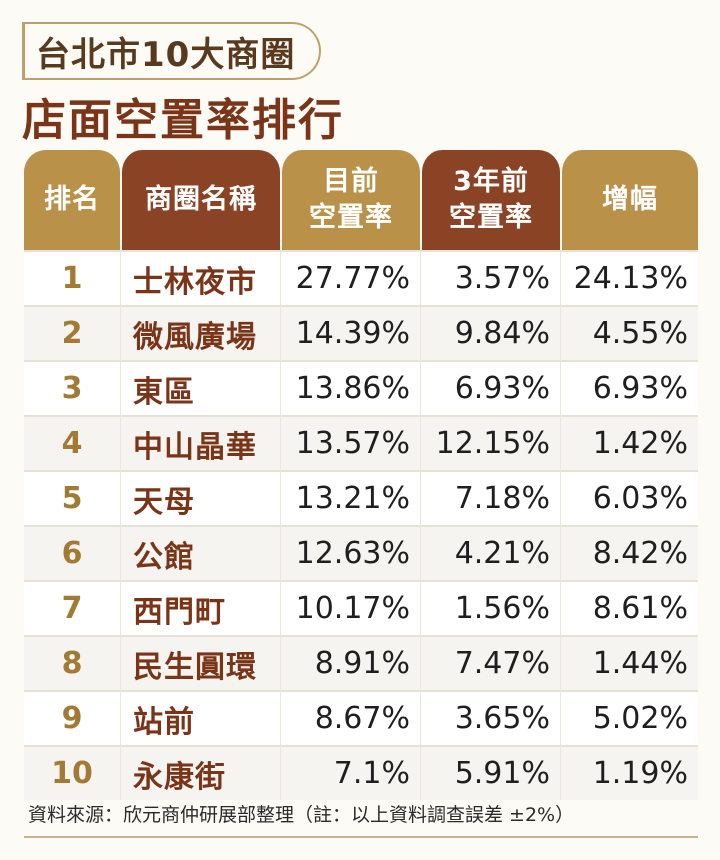  I want to click on table-row: 2 微風廣場 14.39% 9.84% 4.55%, so click(361, 332).